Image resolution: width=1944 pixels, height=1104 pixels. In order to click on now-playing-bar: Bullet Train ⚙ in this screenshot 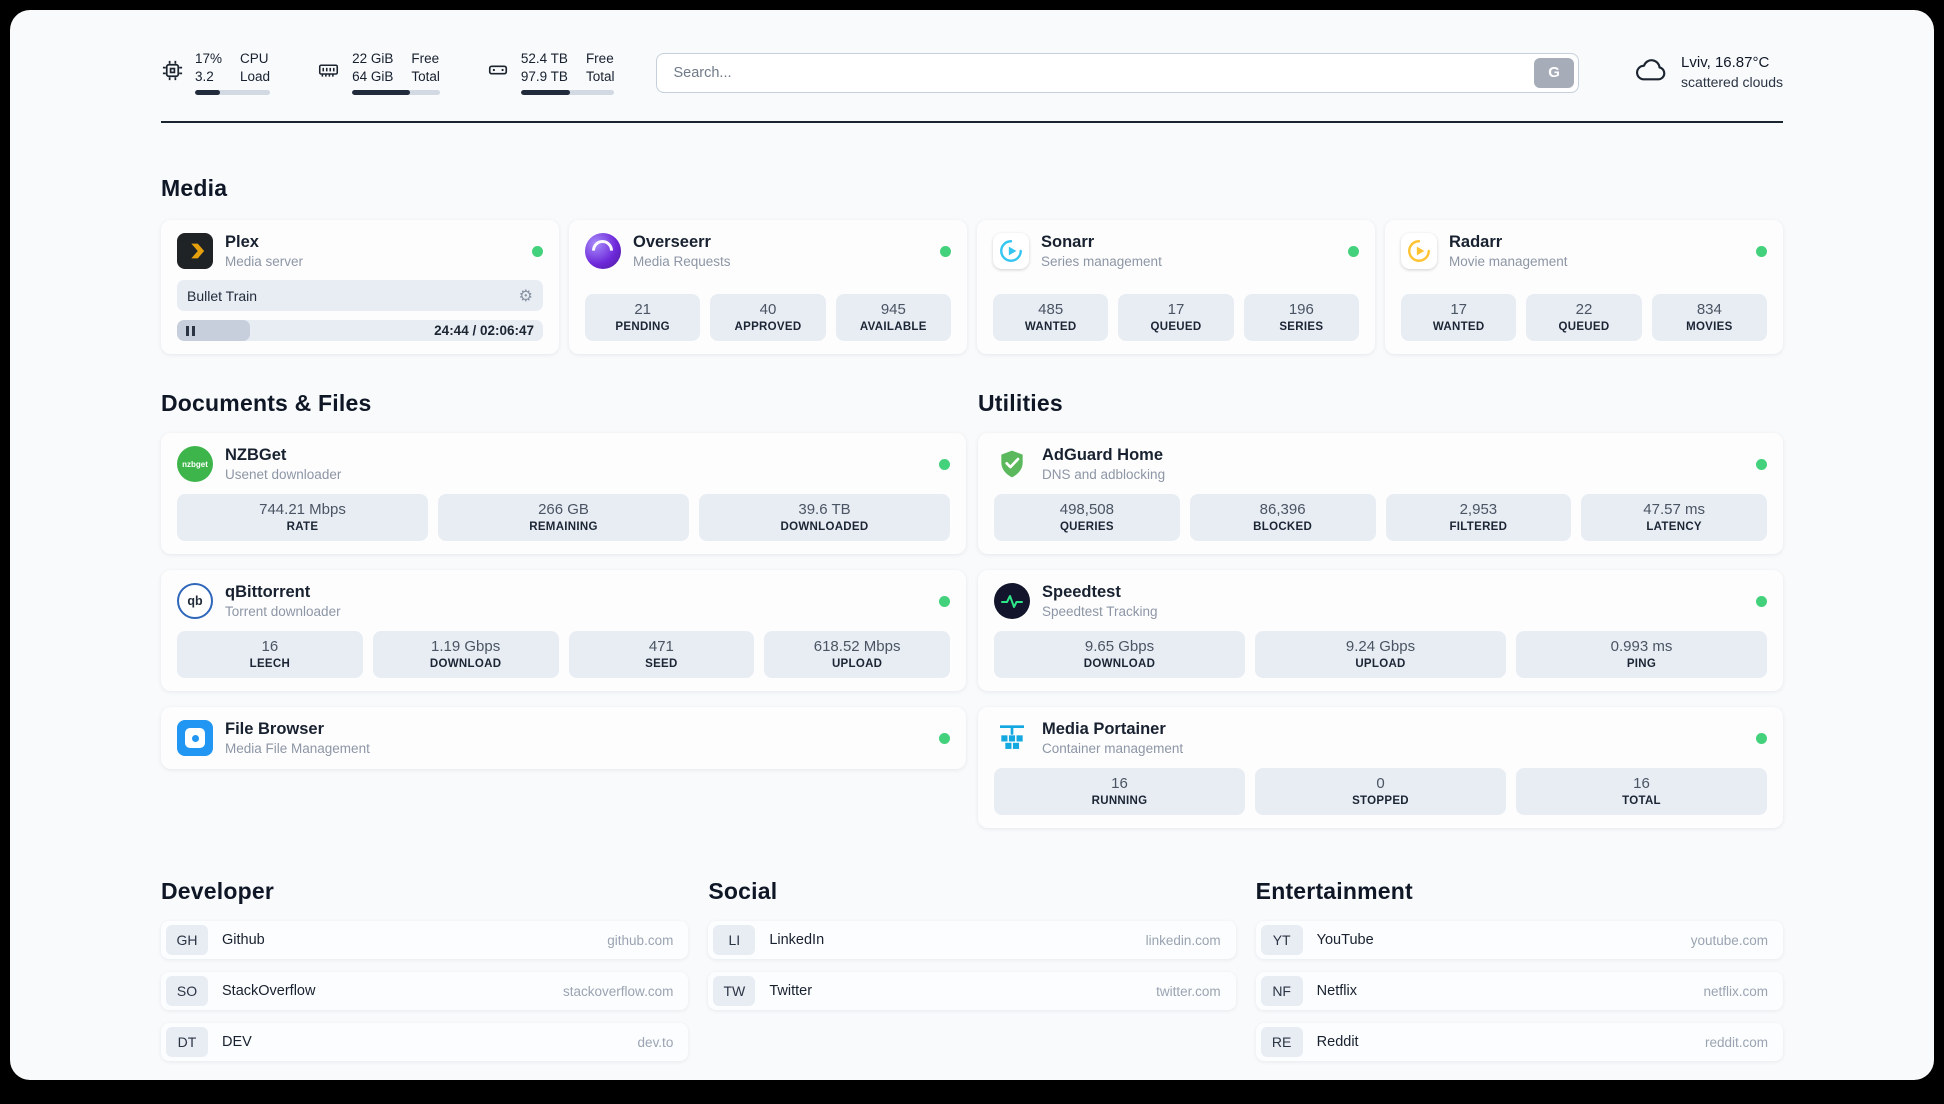, I will do `click(360, 296)`.